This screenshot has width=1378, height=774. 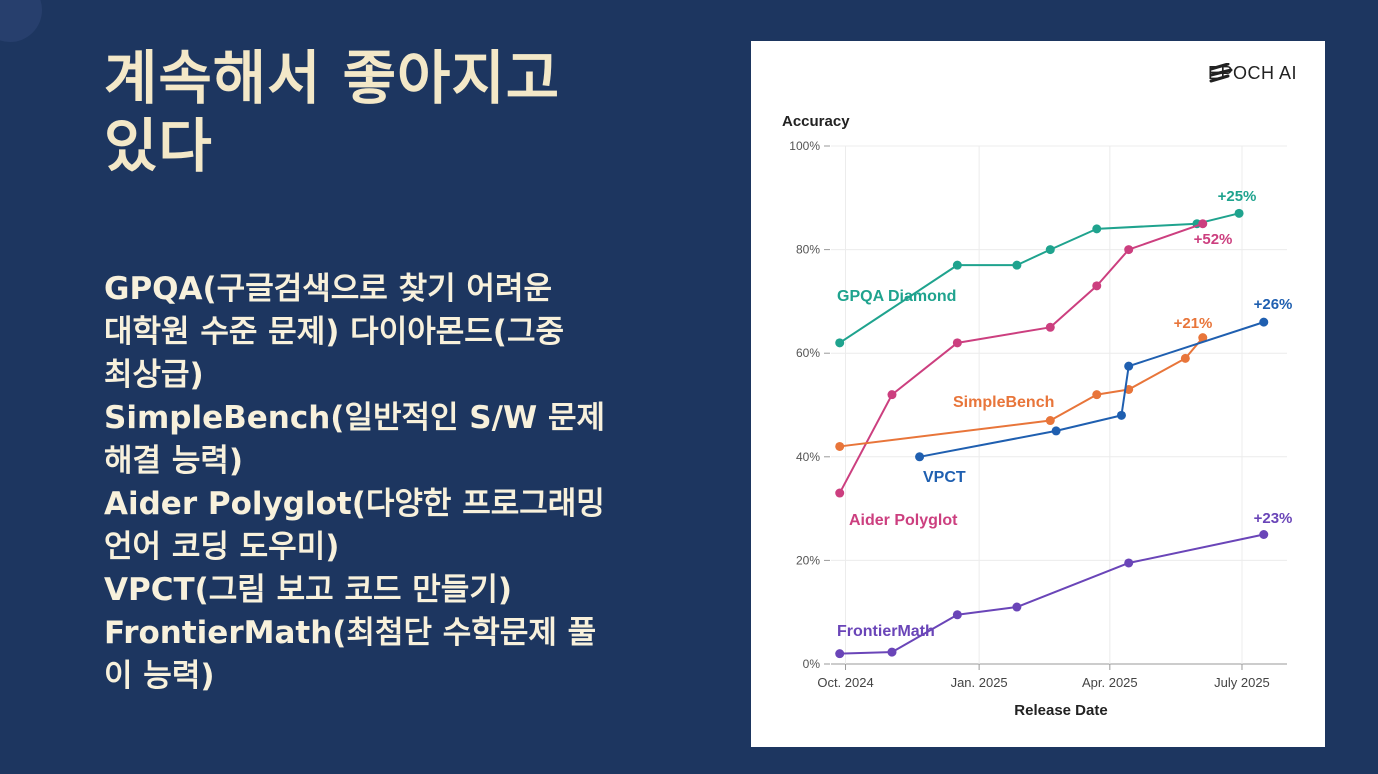 What do you see at coordinates (808, 353) in the screenshot?
I see `y-tick-label: 60%` at bounding box center [808, 353].